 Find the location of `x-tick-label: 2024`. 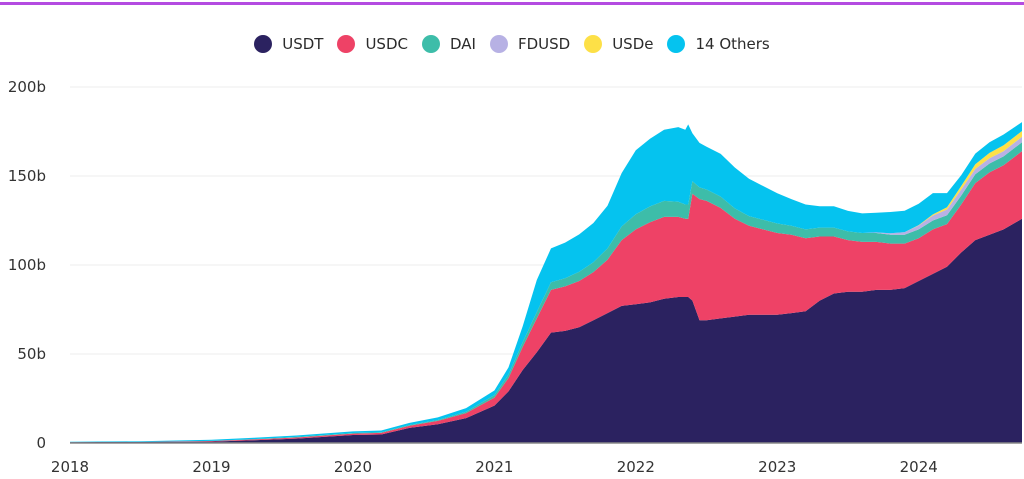

x-tick-label: 2024 is located at coordinates (919, 467).